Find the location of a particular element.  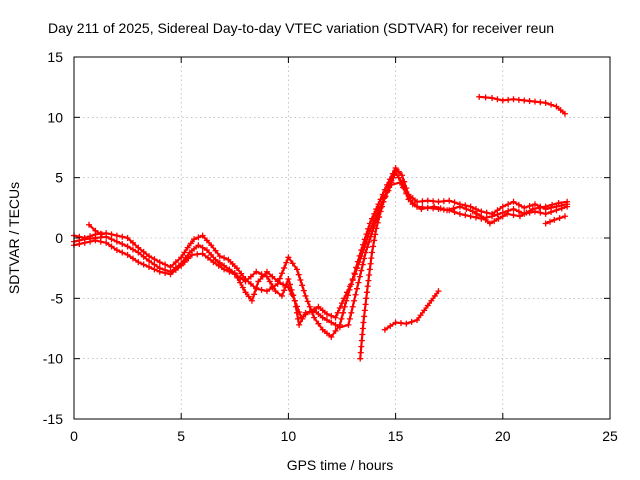

x-tick-label: 25 is located at coordinates (610, 436).